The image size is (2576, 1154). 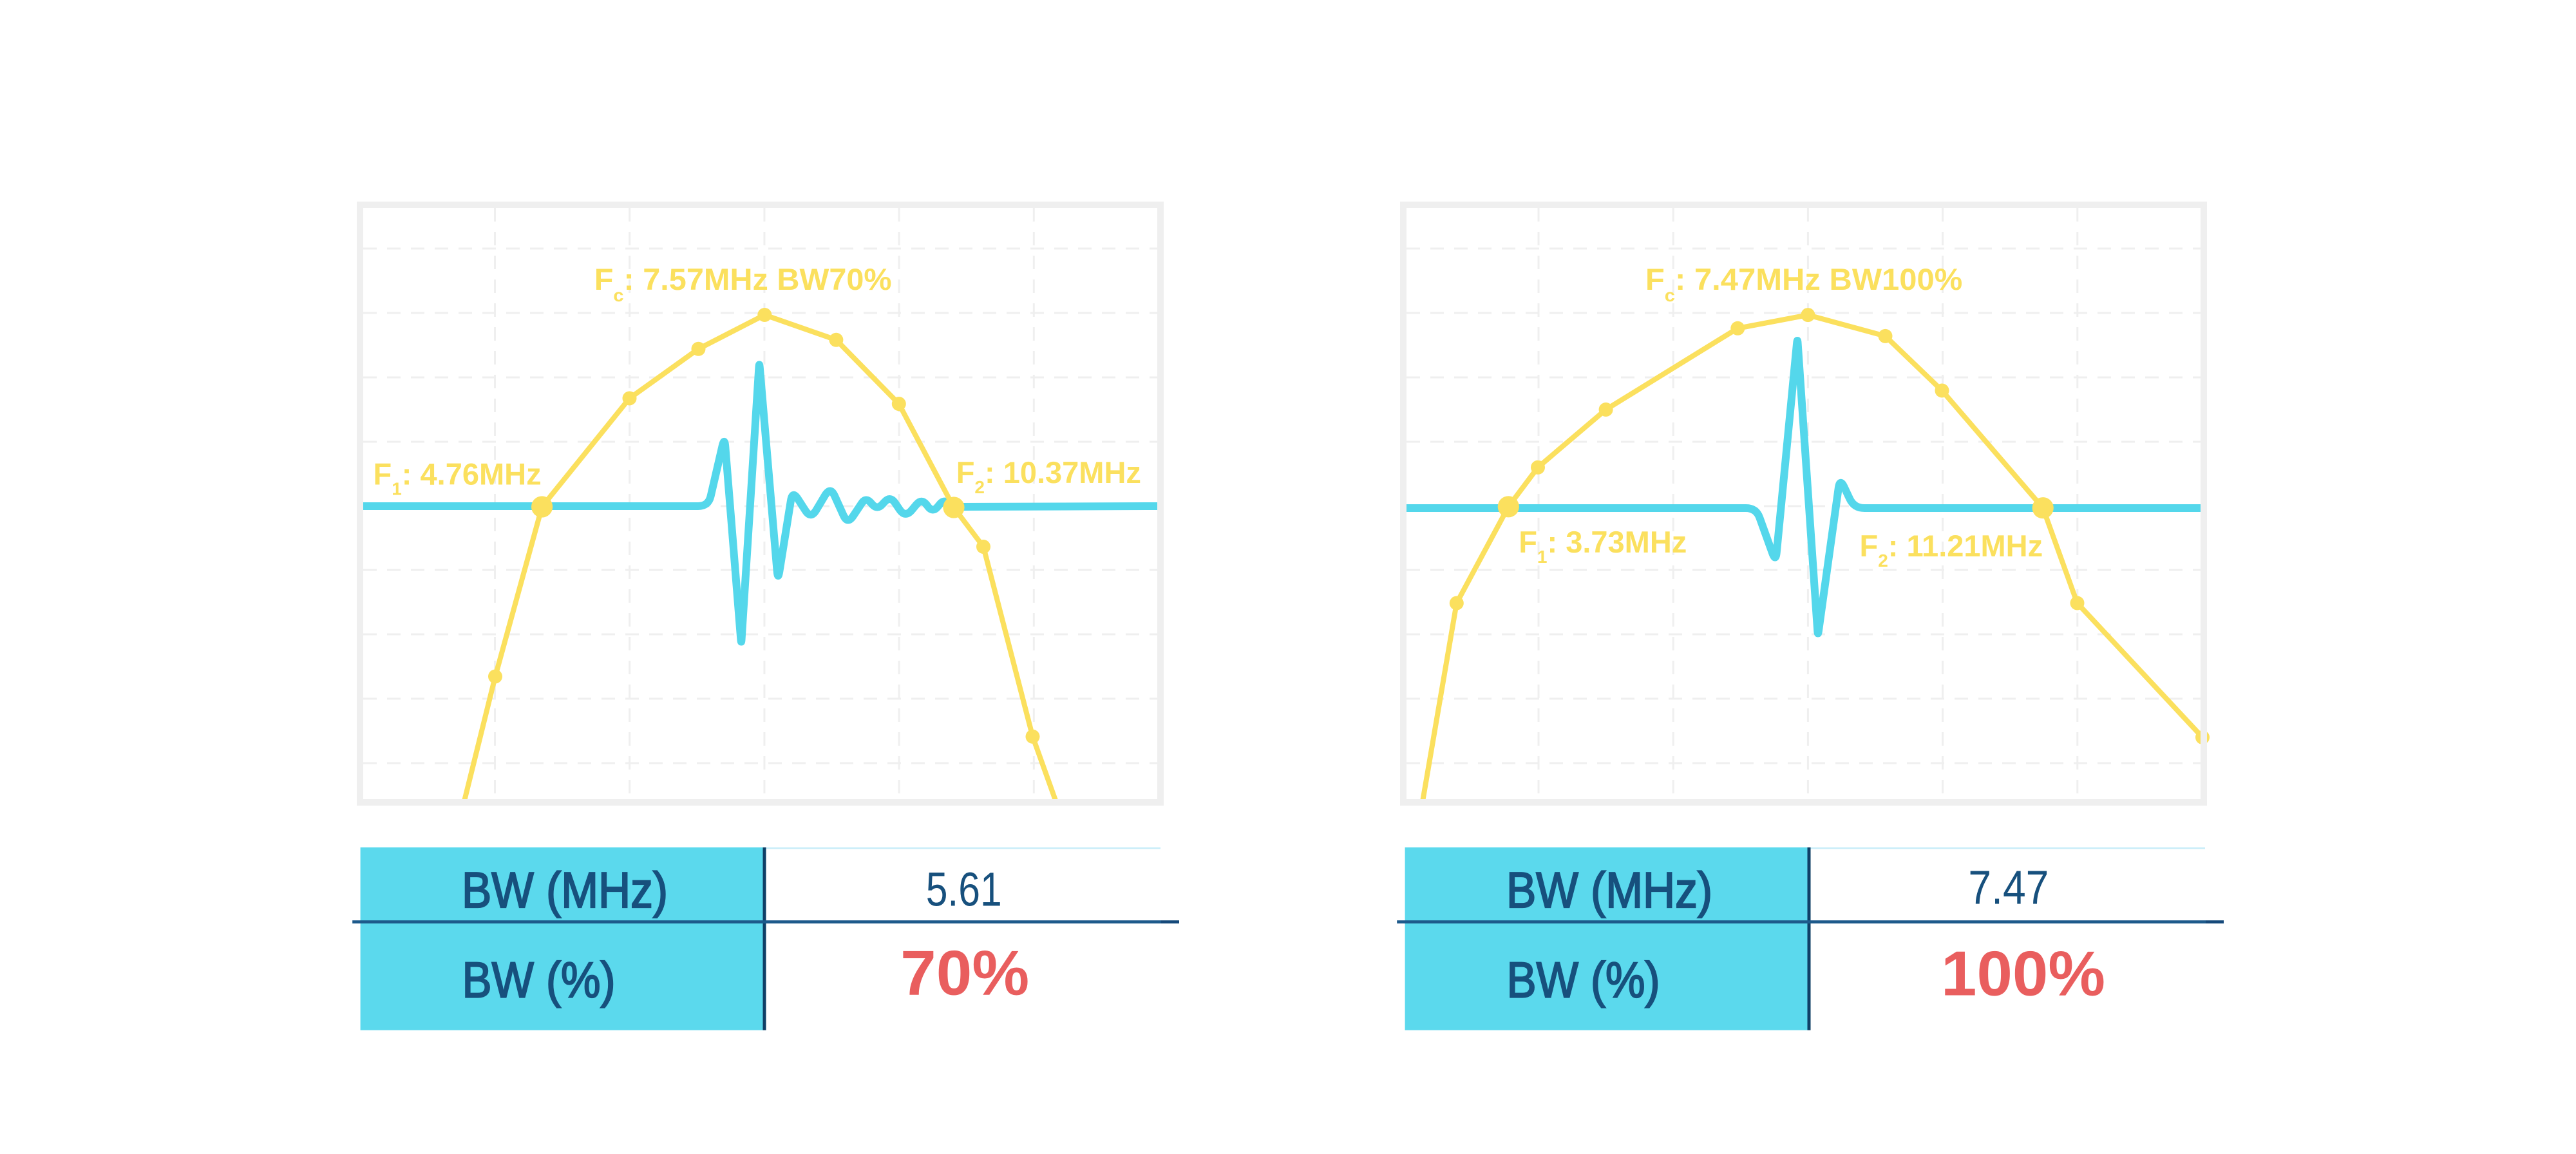 What do you see at coordinates (2023, 973) in the screenshot?
I see `svg-text: 100%` at bounding box center [2023, 973].